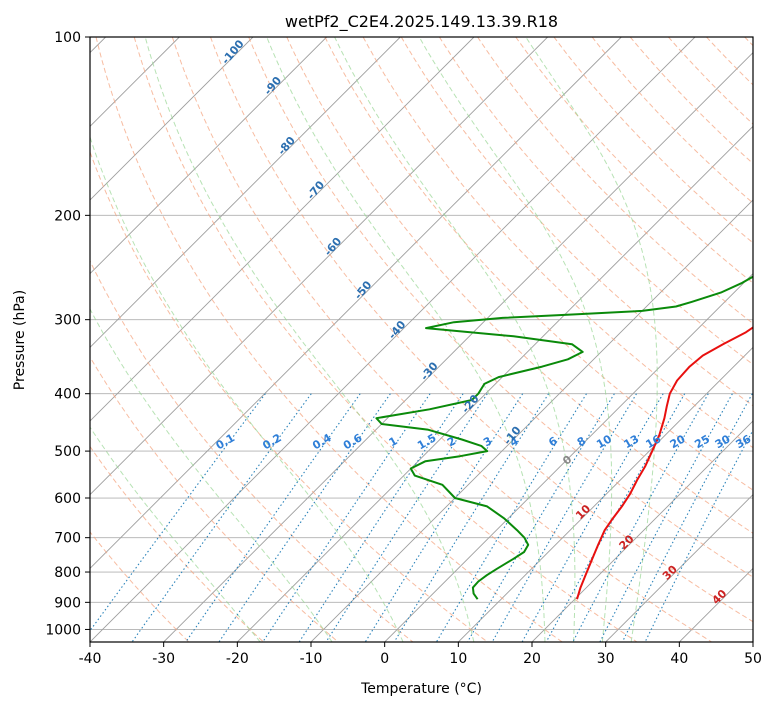 This screenshot has width=775, height=708. I want to click on mixing-ratio-label: 6, so click(552, 441).